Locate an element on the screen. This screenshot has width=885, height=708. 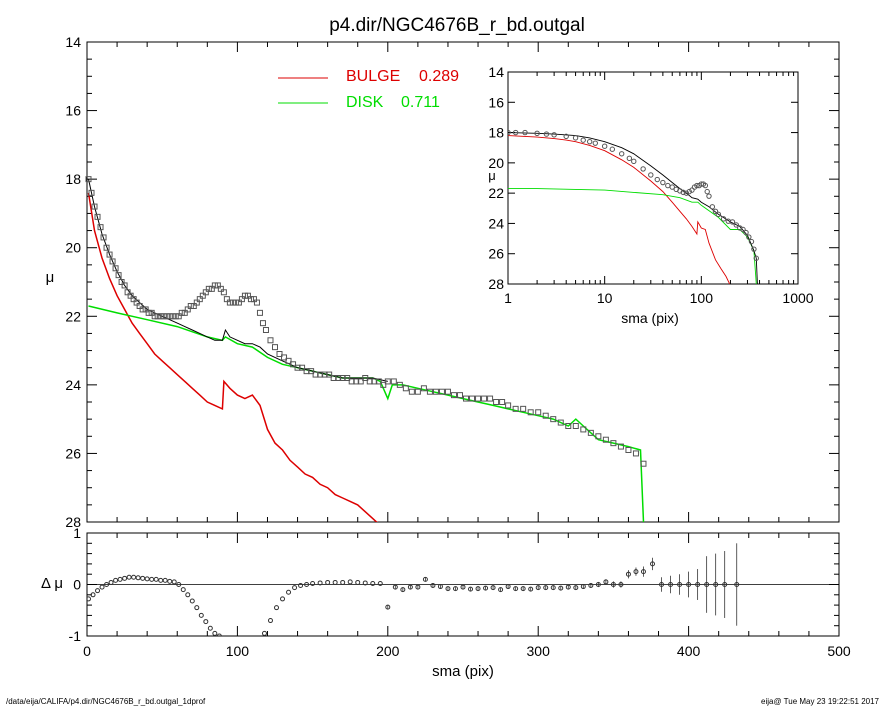
main-y-tick-label: 26 is located at coordinates (73, 453).